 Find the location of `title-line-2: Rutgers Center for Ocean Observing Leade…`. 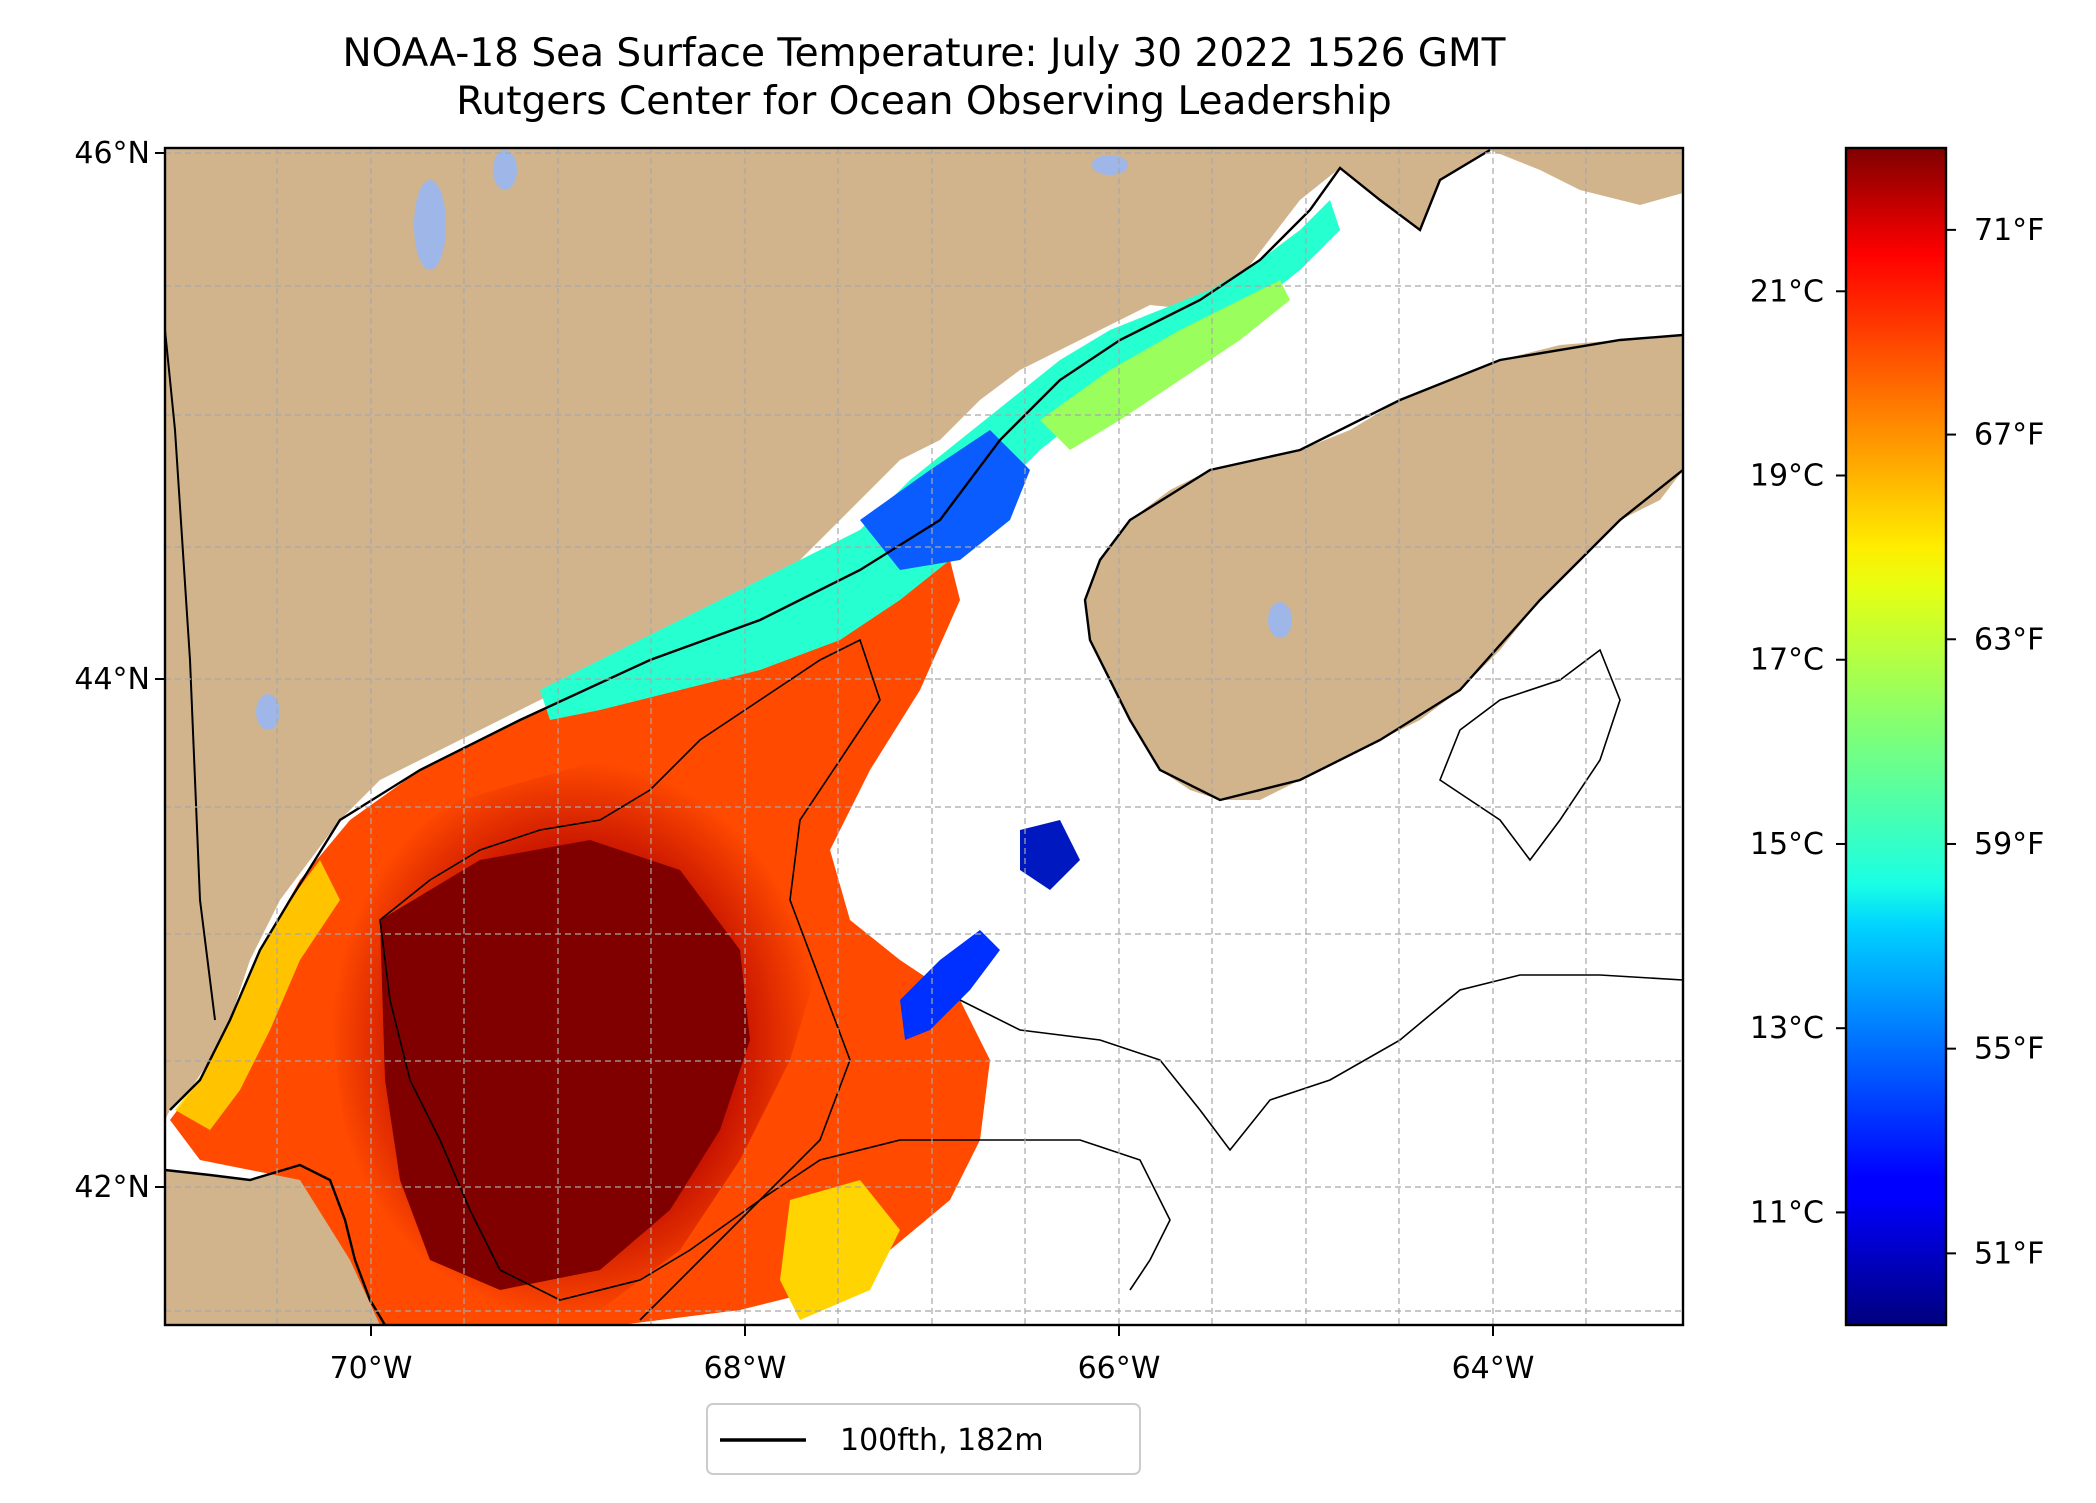

title-line-2: Rutgers Center for Ocean Observing Leade… is located at coordinates (924, 101).